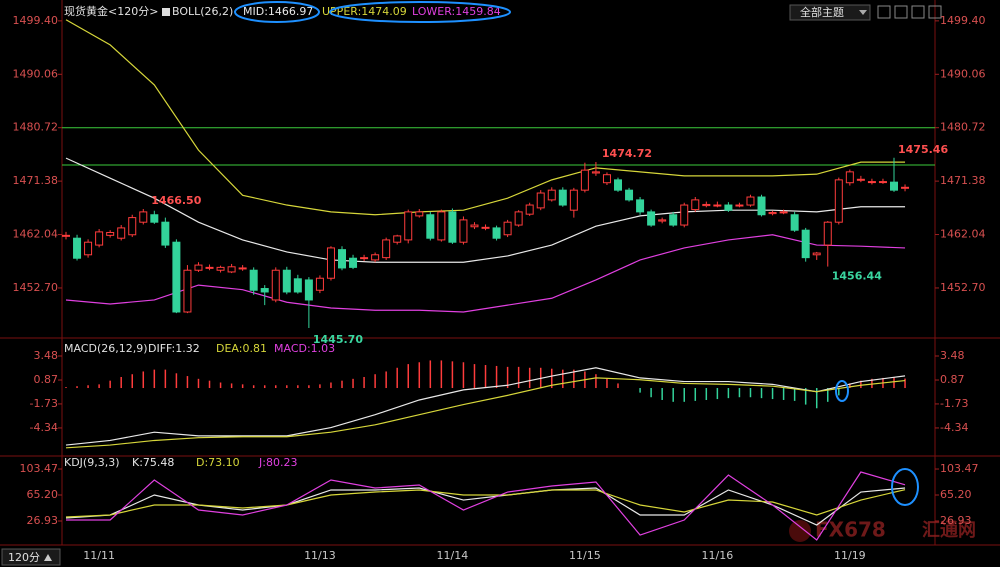 This screenshot has height=567, width=1000. I want to click on legend-entry: DIFF:1.32, so click(174, 348).